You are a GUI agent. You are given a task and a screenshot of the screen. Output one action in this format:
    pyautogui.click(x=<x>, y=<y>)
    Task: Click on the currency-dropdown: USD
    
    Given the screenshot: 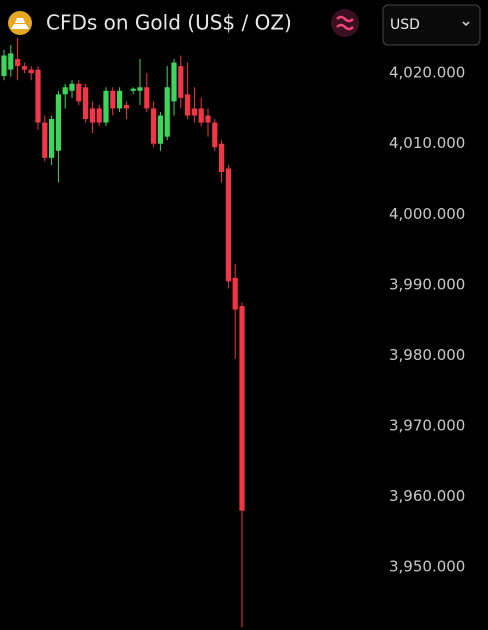 What is the action you would take?
    pyautogui.click(x=431, y=25)
    